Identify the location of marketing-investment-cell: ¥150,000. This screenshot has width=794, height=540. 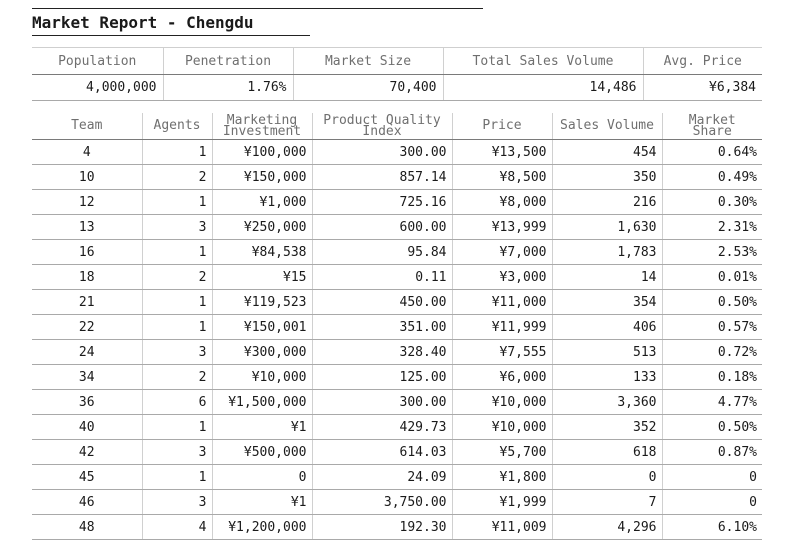
(261, 177).